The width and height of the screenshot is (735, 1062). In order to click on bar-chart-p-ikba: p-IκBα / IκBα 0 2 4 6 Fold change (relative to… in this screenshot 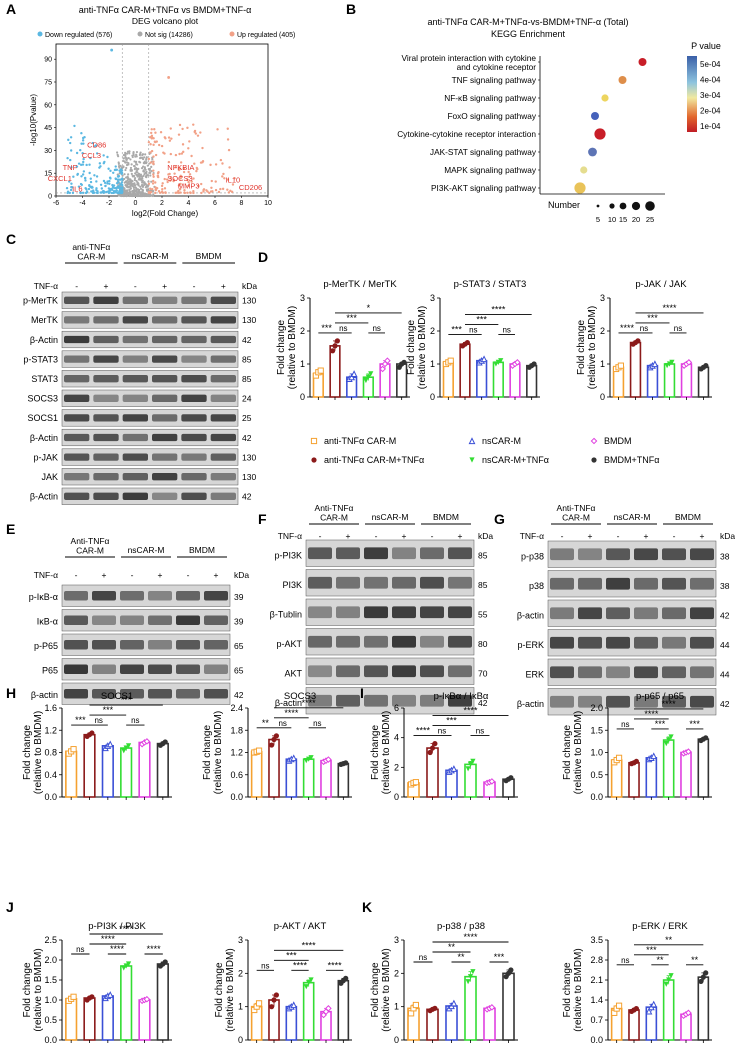, I will do `click(444, 746)`.